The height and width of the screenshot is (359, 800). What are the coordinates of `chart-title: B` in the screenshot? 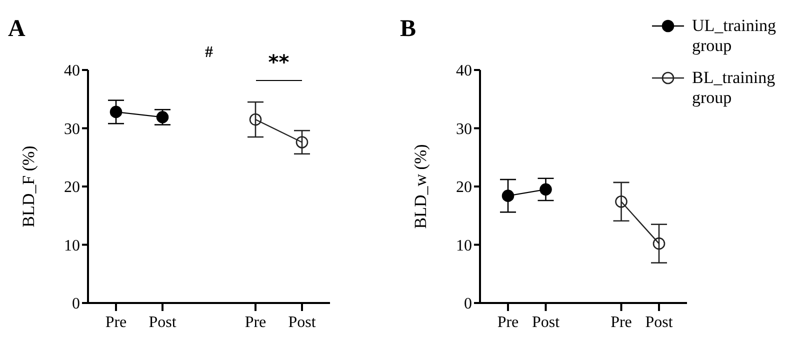 It's located at (408, 29).